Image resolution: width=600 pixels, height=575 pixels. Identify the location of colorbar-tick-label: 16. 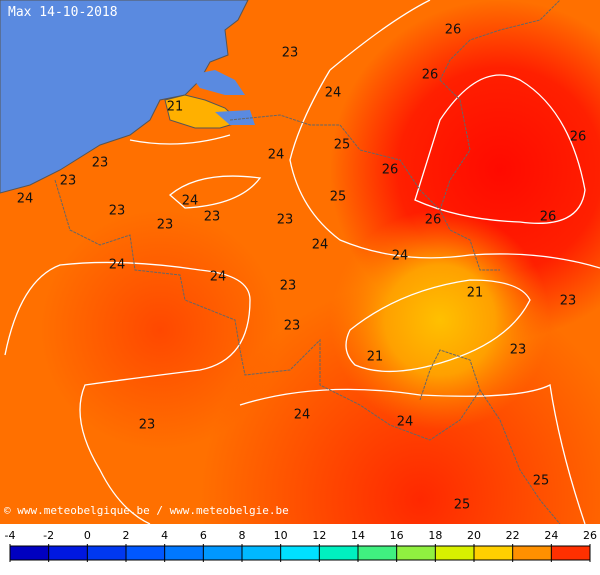
(397, 535).